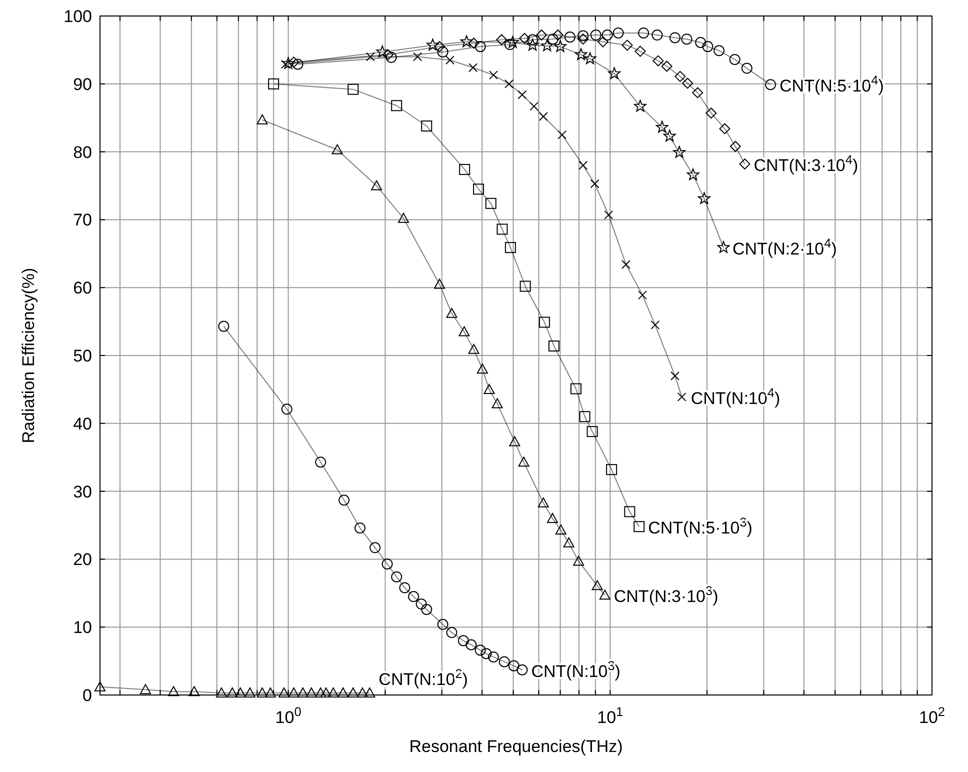 This screenshot has height=772, width=968. Describe the element at coordinates (288, 715) in the screenshot. I see `x-tick-label: 10$^{0}$` at that location.